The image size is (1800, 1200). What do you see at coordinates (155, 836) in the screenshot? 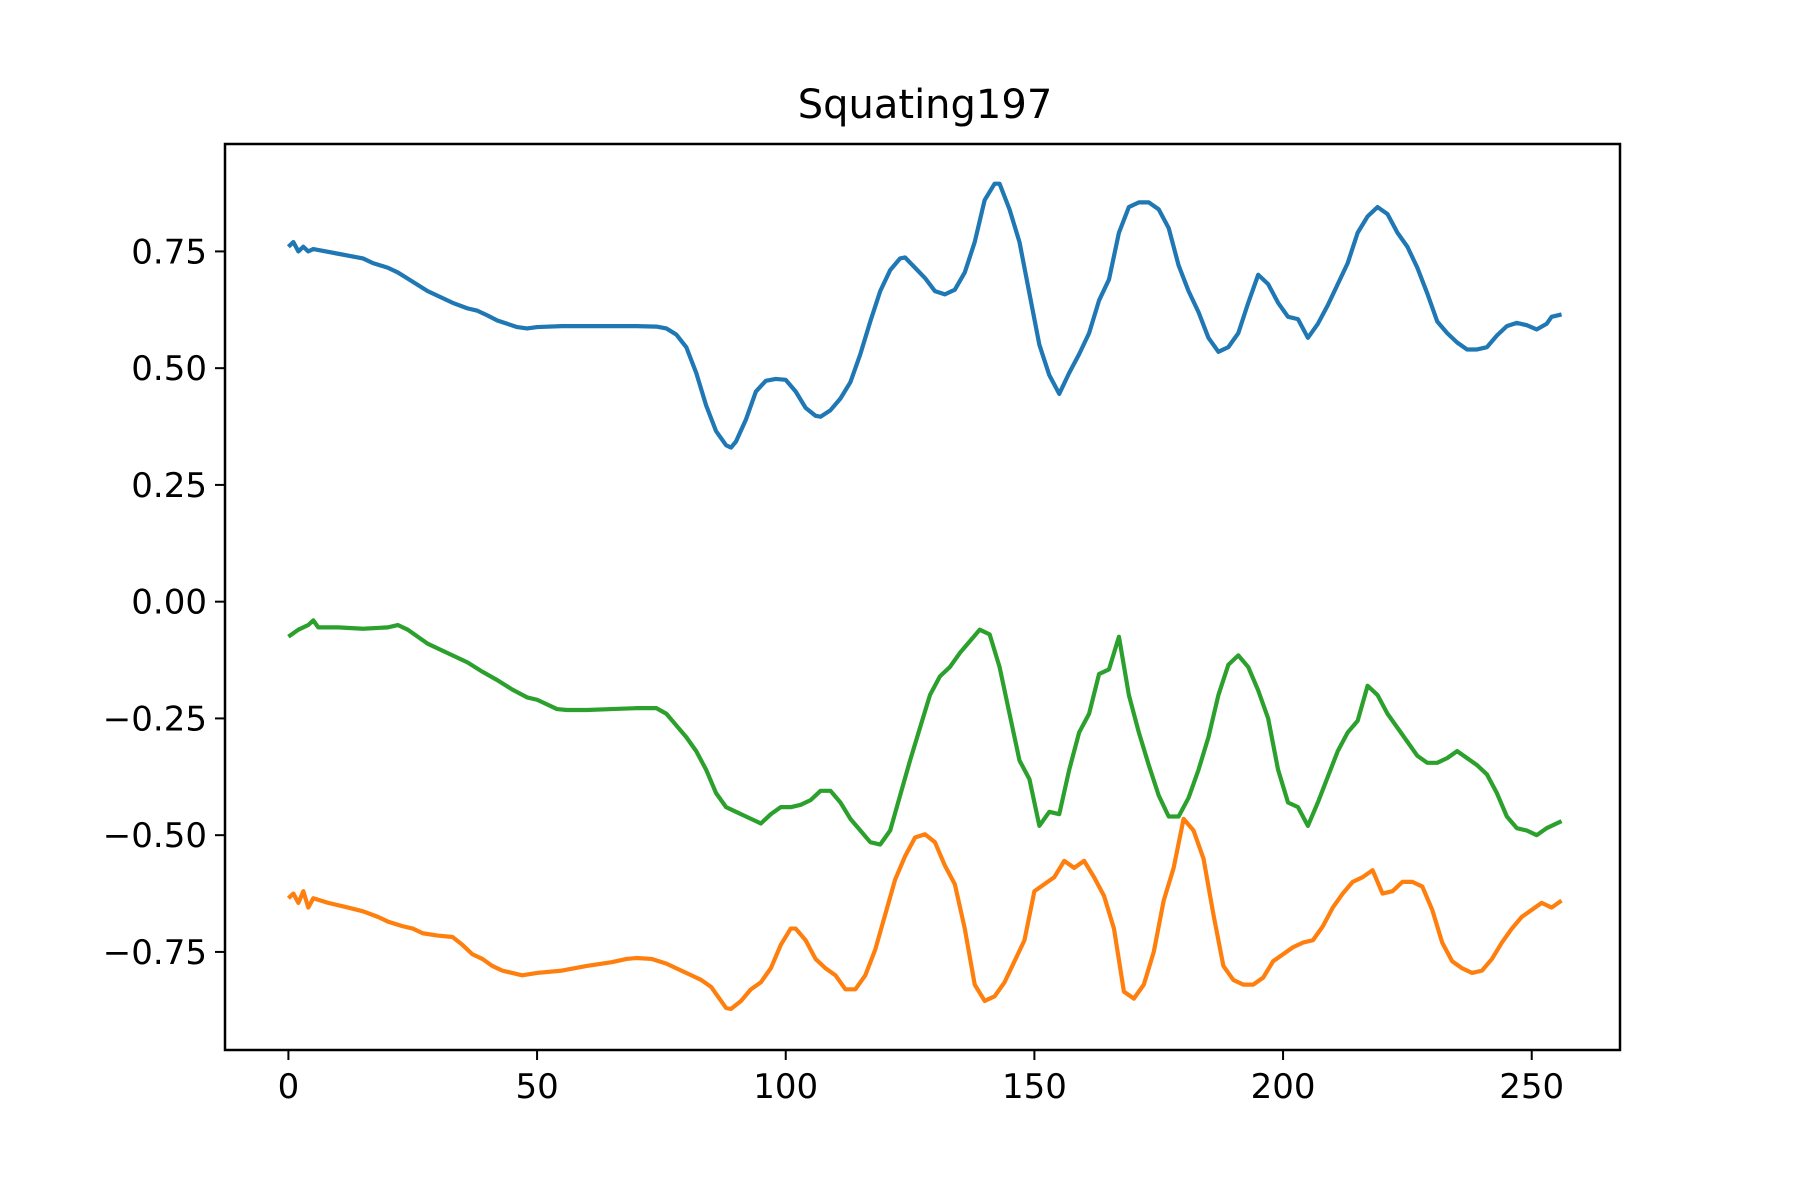
I see `y-tick-label: −0.50` at bounding box center [155, 836].